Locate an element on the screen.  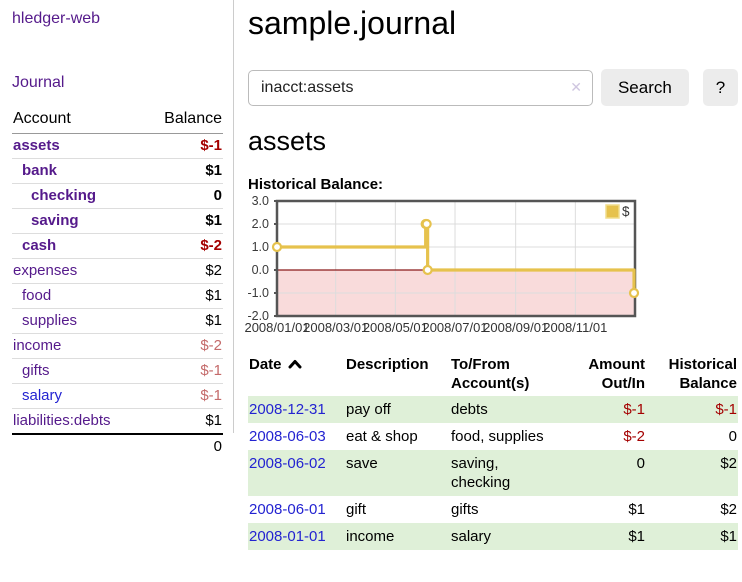
register-row: 2008-06-02 save saving, checking 0 $2 is located at coordinates (493, 473).